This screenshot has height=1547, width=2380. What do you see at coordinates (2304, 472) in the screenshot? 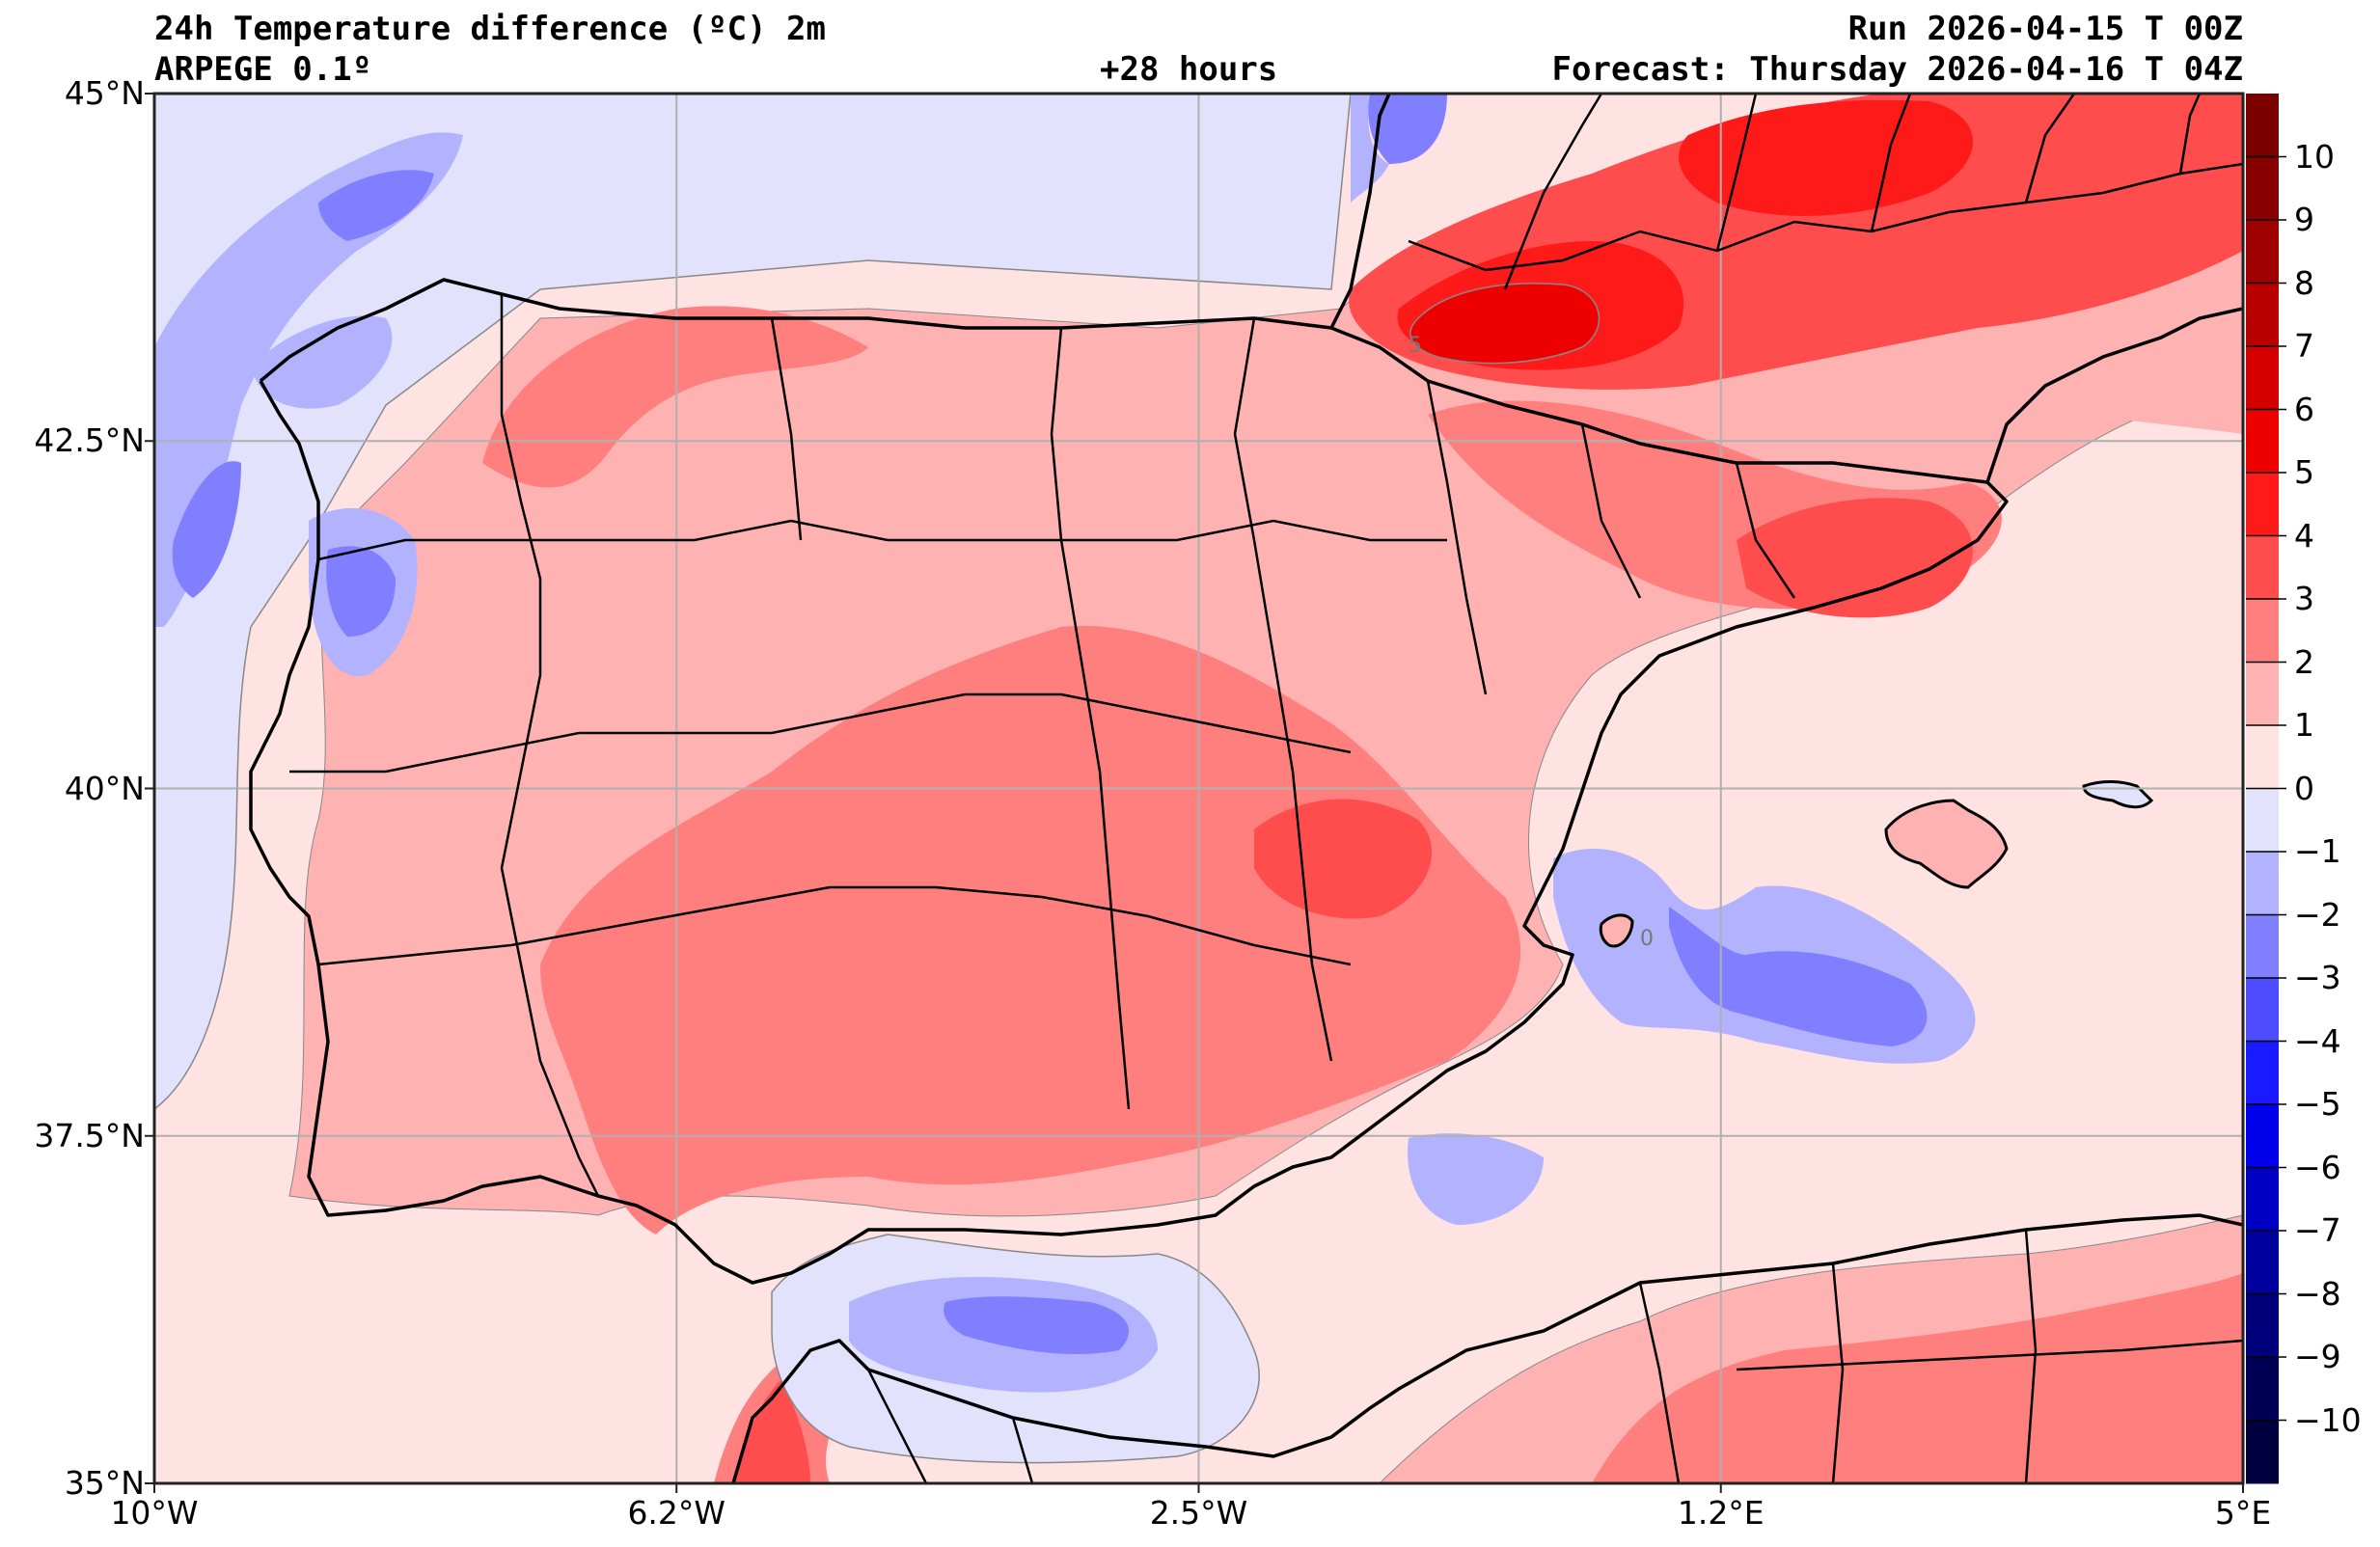
I see `colorbar-tick-label: 5` at bounding box center [2304, 472].